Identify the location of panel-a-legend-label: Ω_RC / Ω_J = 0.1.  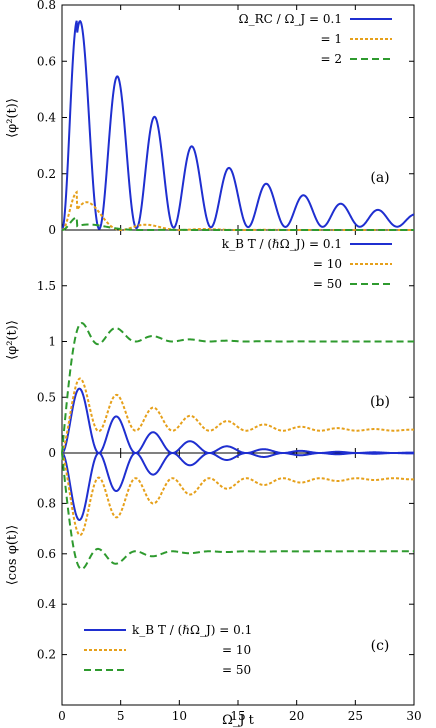
(290, 19).